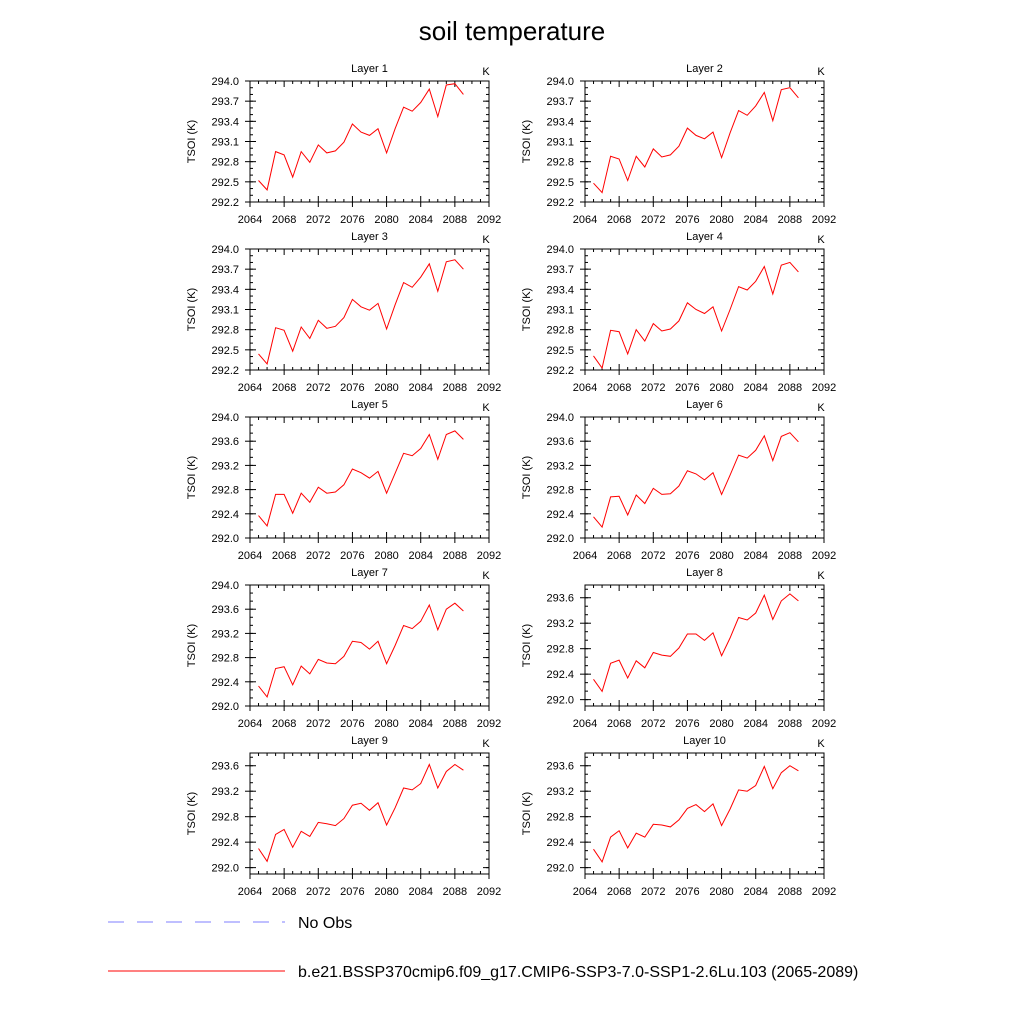  What do you see at coordinates (369, 237) in the screenshot?
I see `panel-title: Layer 3` at bounding box center [369, 237].